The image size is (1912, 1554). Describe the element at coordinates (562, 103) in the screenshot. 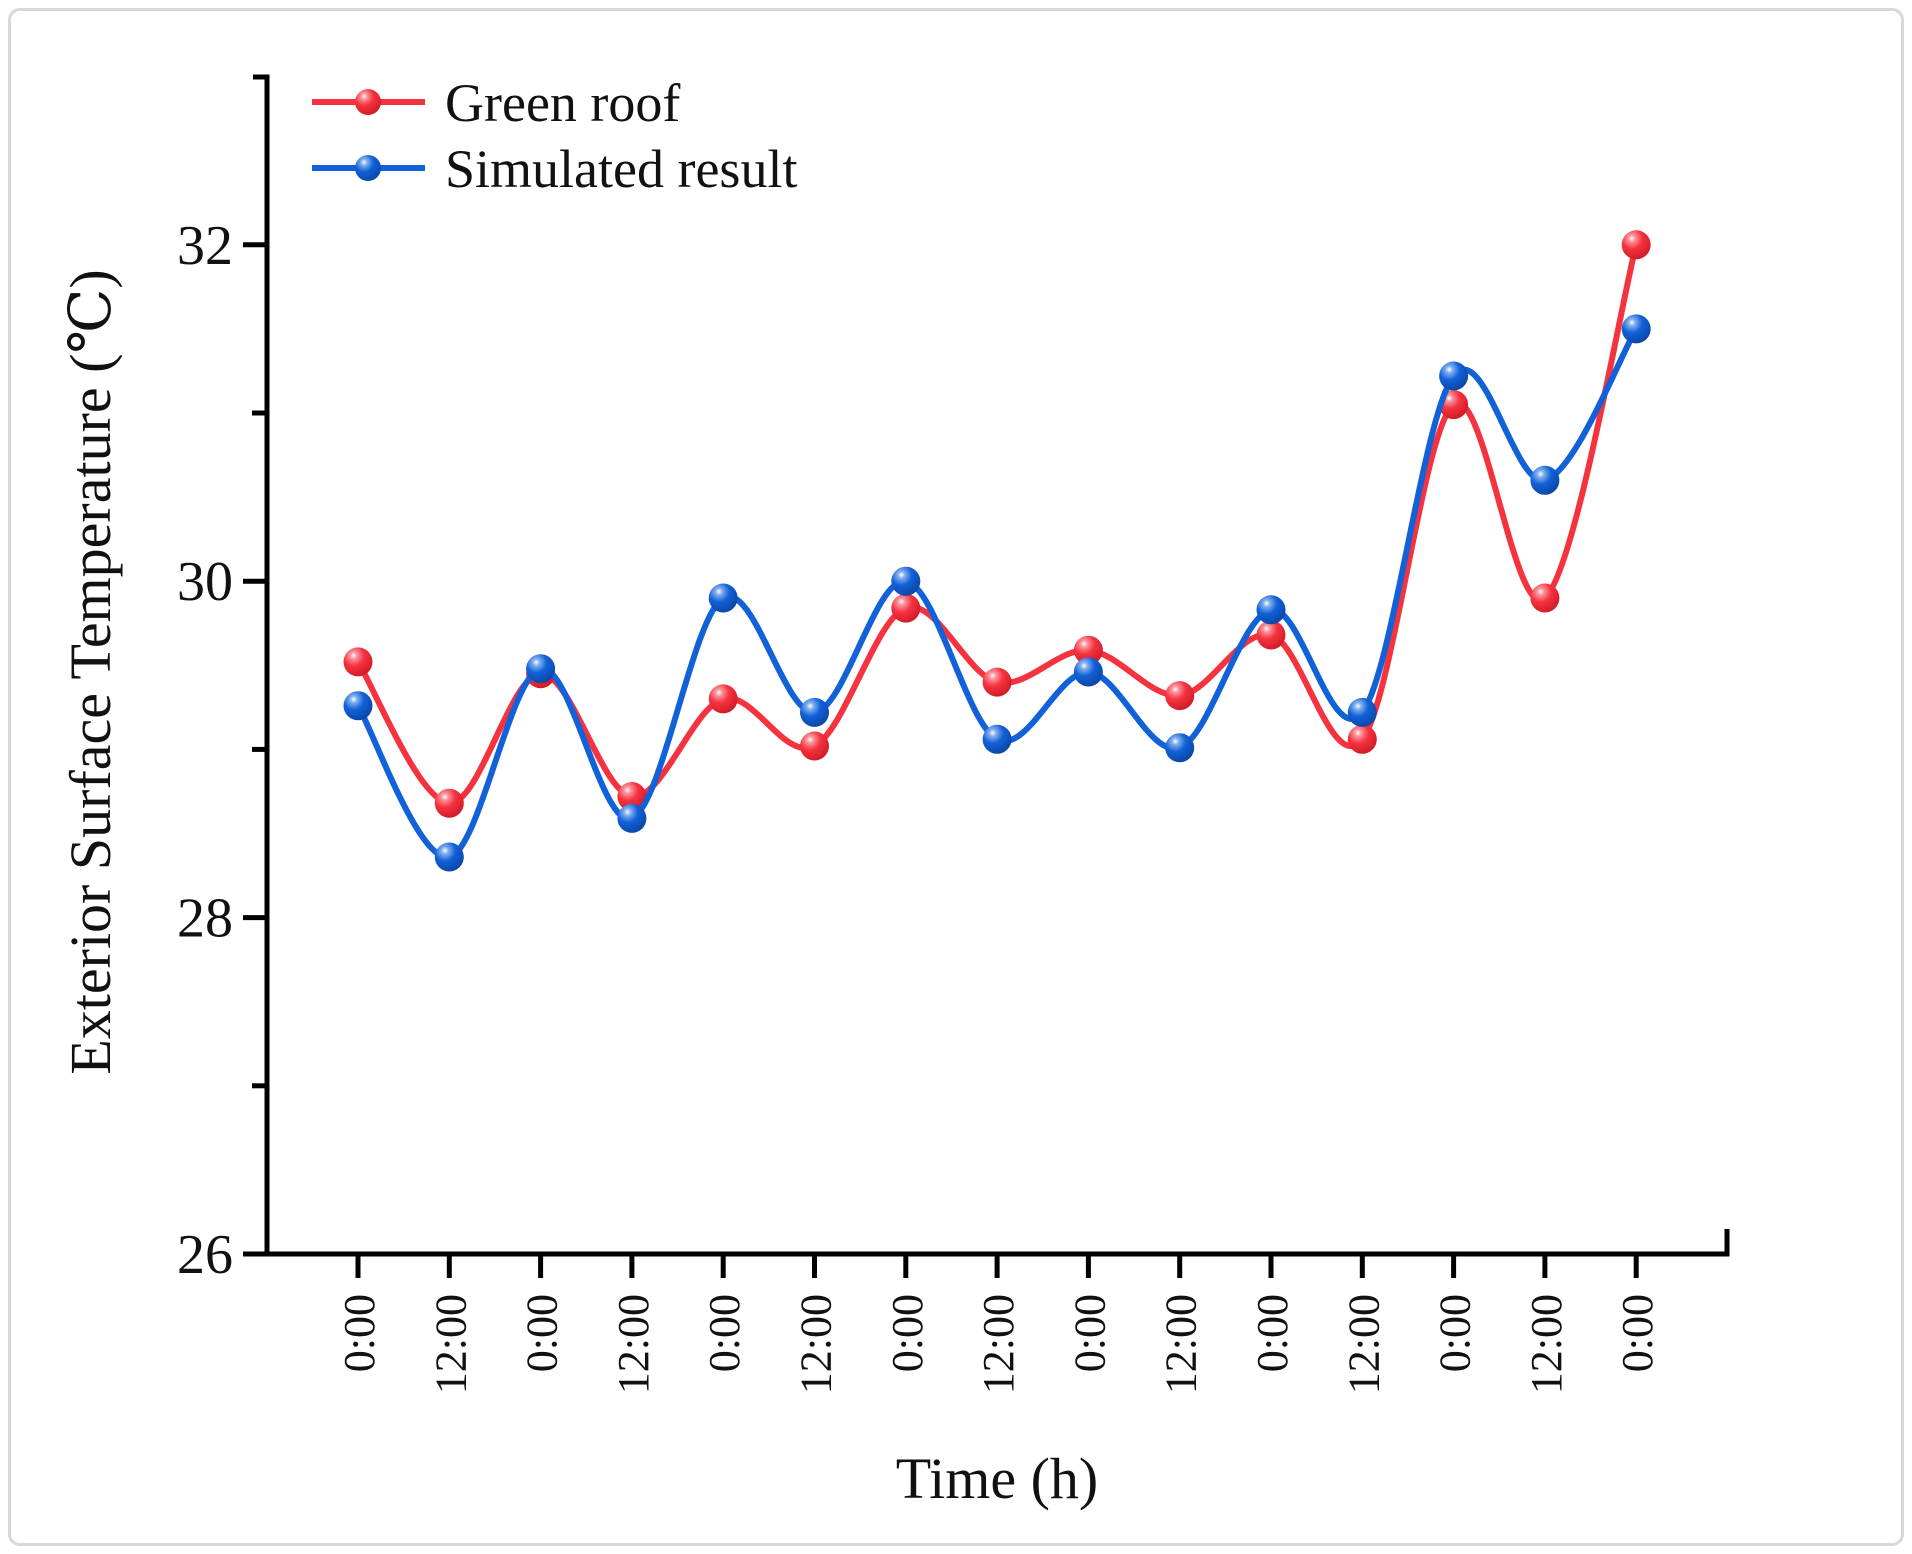

I see `legend-label-green-roof: Green roof` at that location.